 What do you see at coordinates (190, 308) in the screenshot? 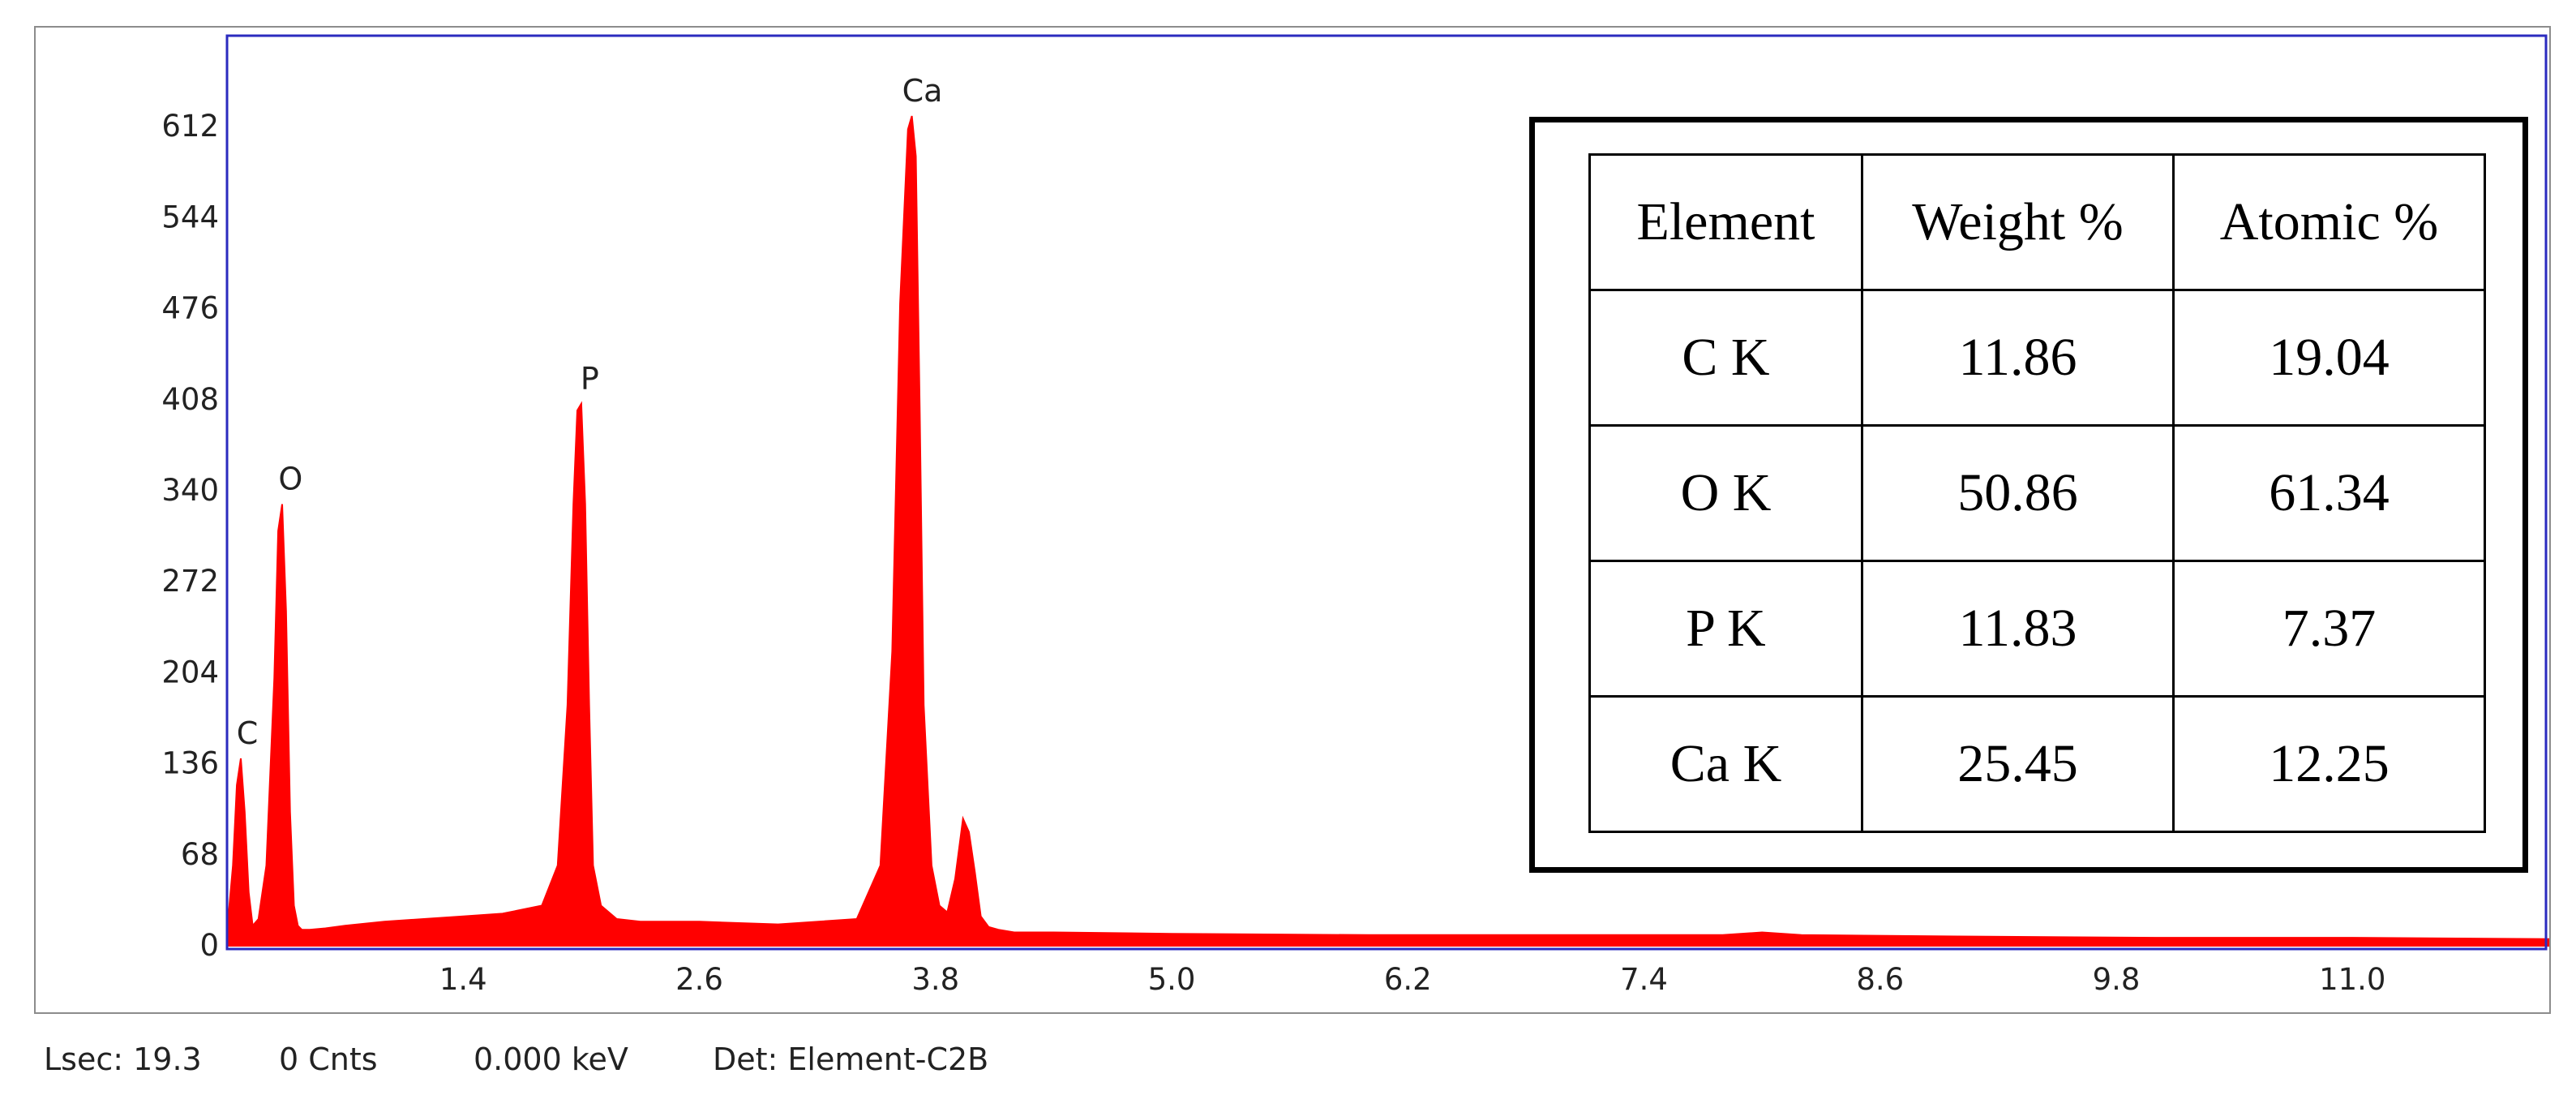
I see `y-tick-label: 476` at bounding box center [190, 308].